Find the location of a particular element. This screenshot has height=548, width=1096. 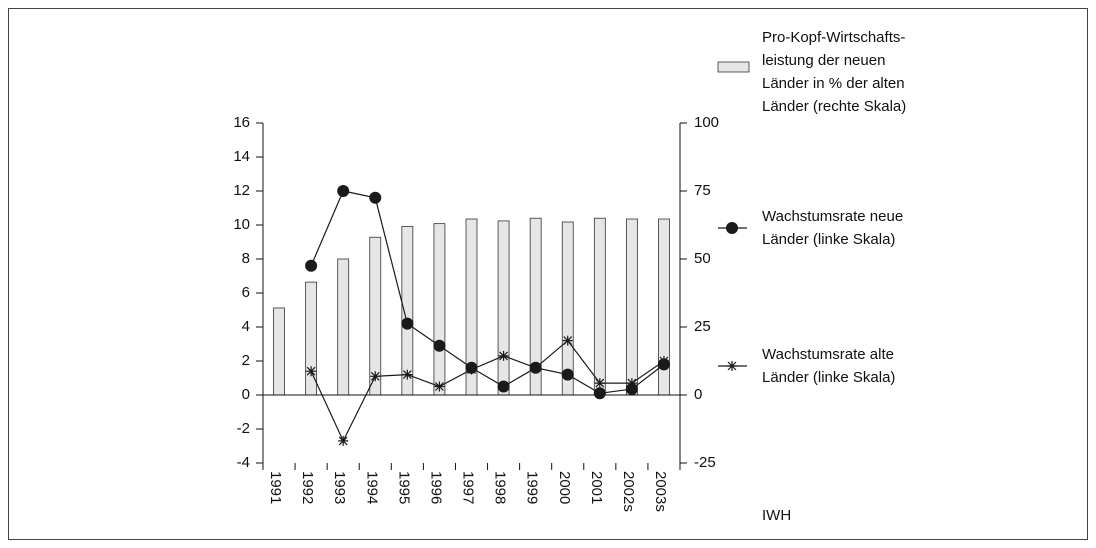

y-tick-label: 12 is located at coordinates (241, 190).